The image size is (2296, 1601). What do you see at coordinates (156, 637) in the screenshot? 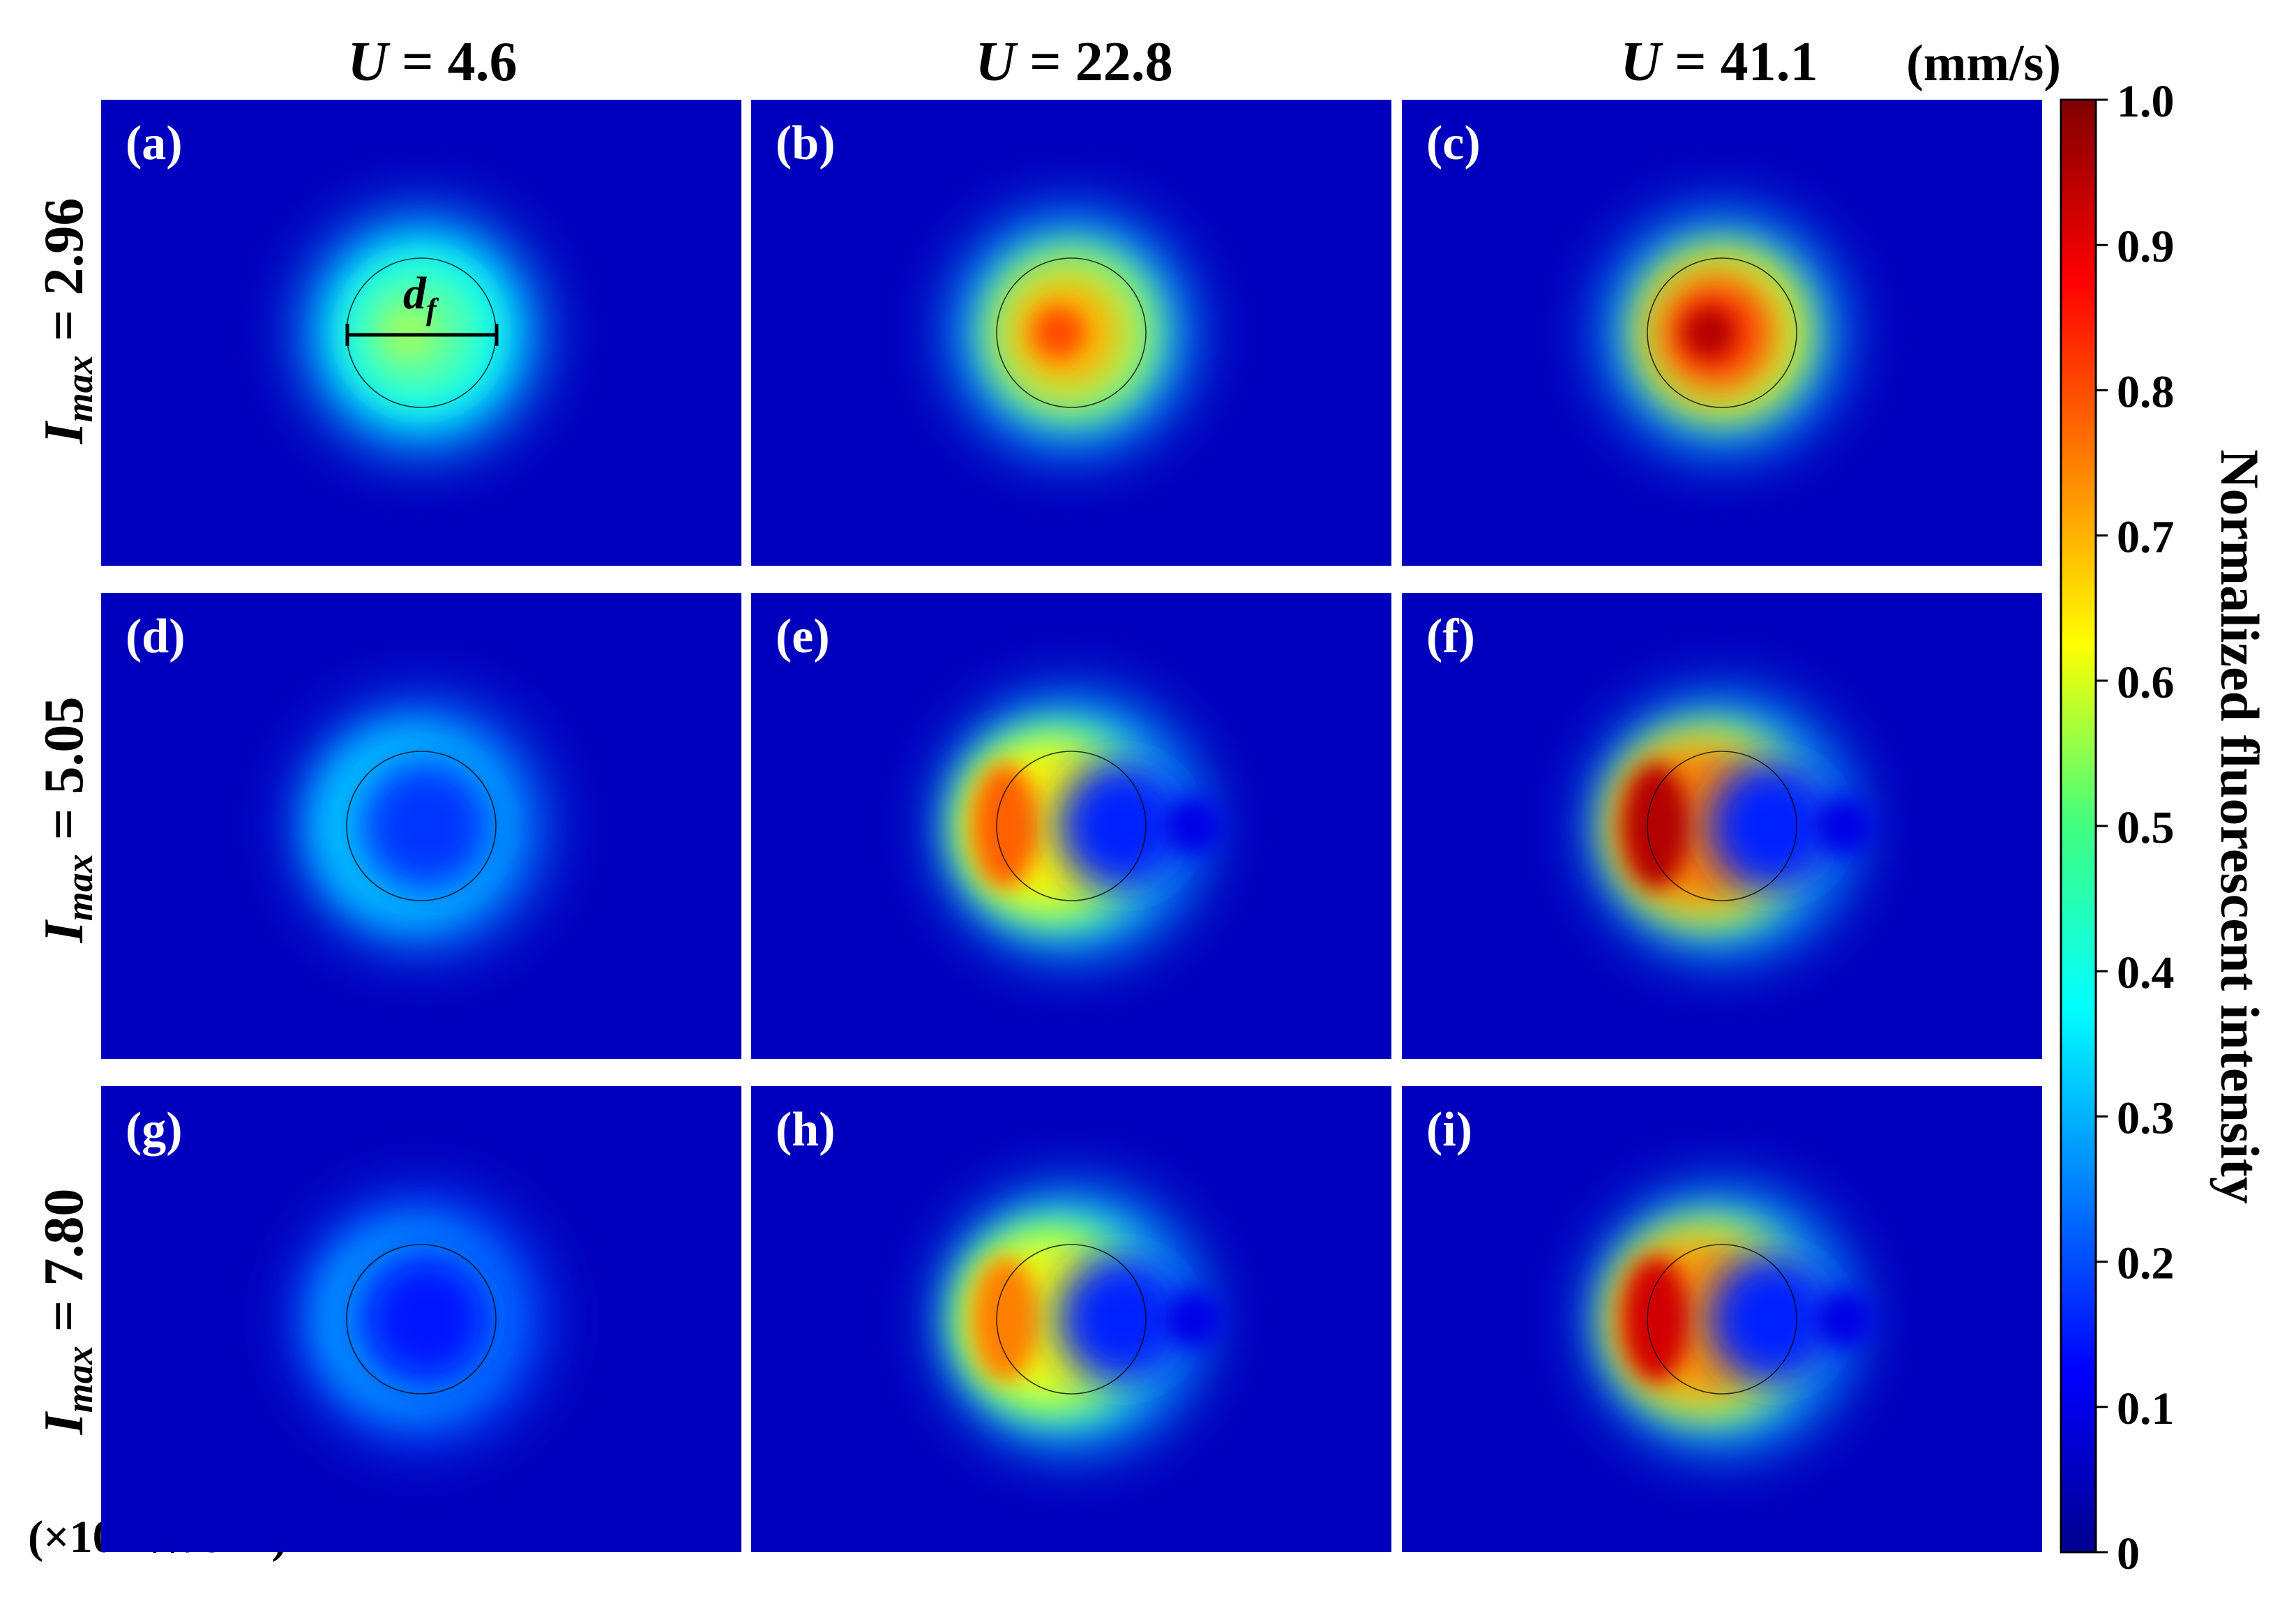
I see `panel-label-d: (d)` at bounding box center [156, 637].